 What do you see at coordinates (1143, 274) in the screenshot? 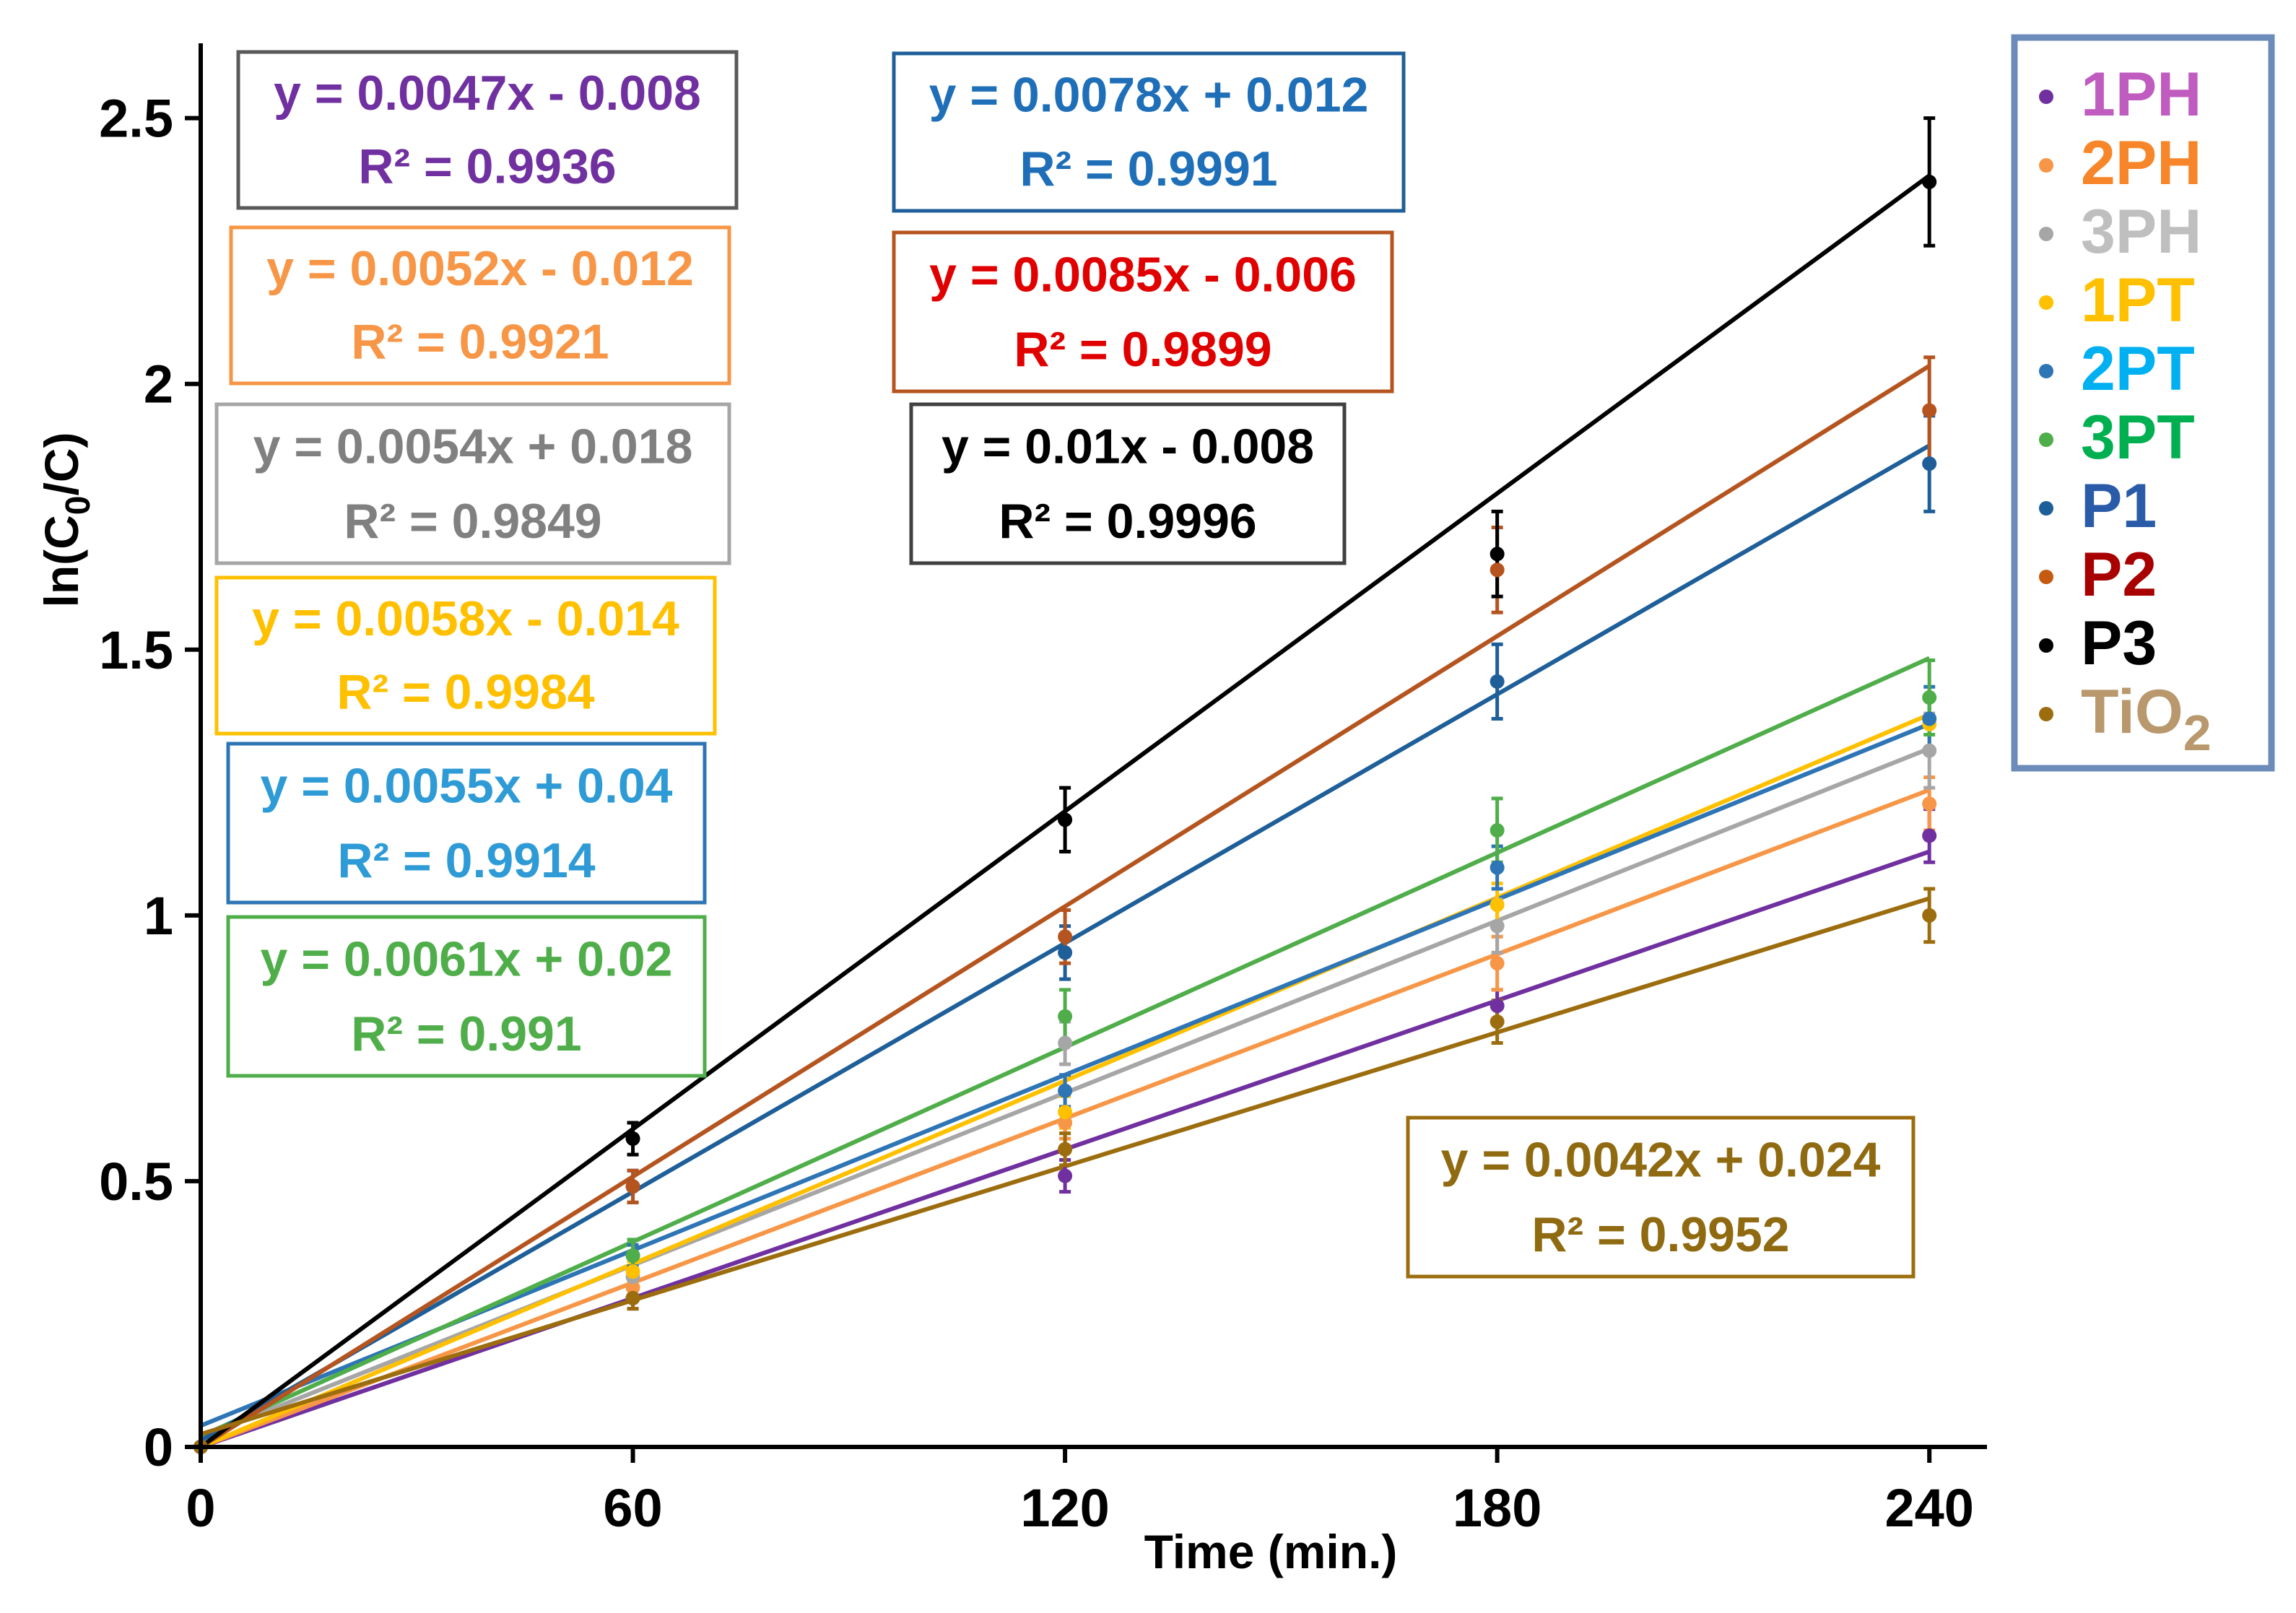
I see `equation-text: y = 0.0085x - 0.006` at bounding box center [1143, 274].